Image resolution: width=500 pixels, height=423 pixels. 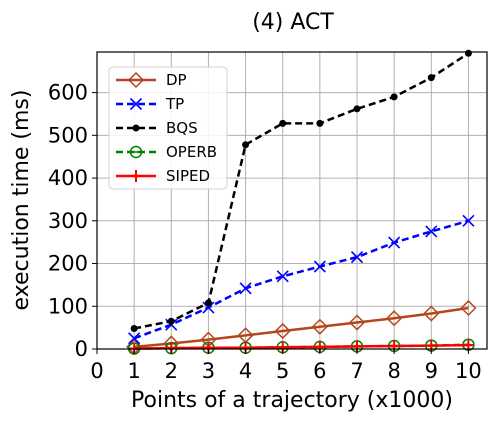 I want to click on x-tick-label: 10, so click(x=468, y=371).